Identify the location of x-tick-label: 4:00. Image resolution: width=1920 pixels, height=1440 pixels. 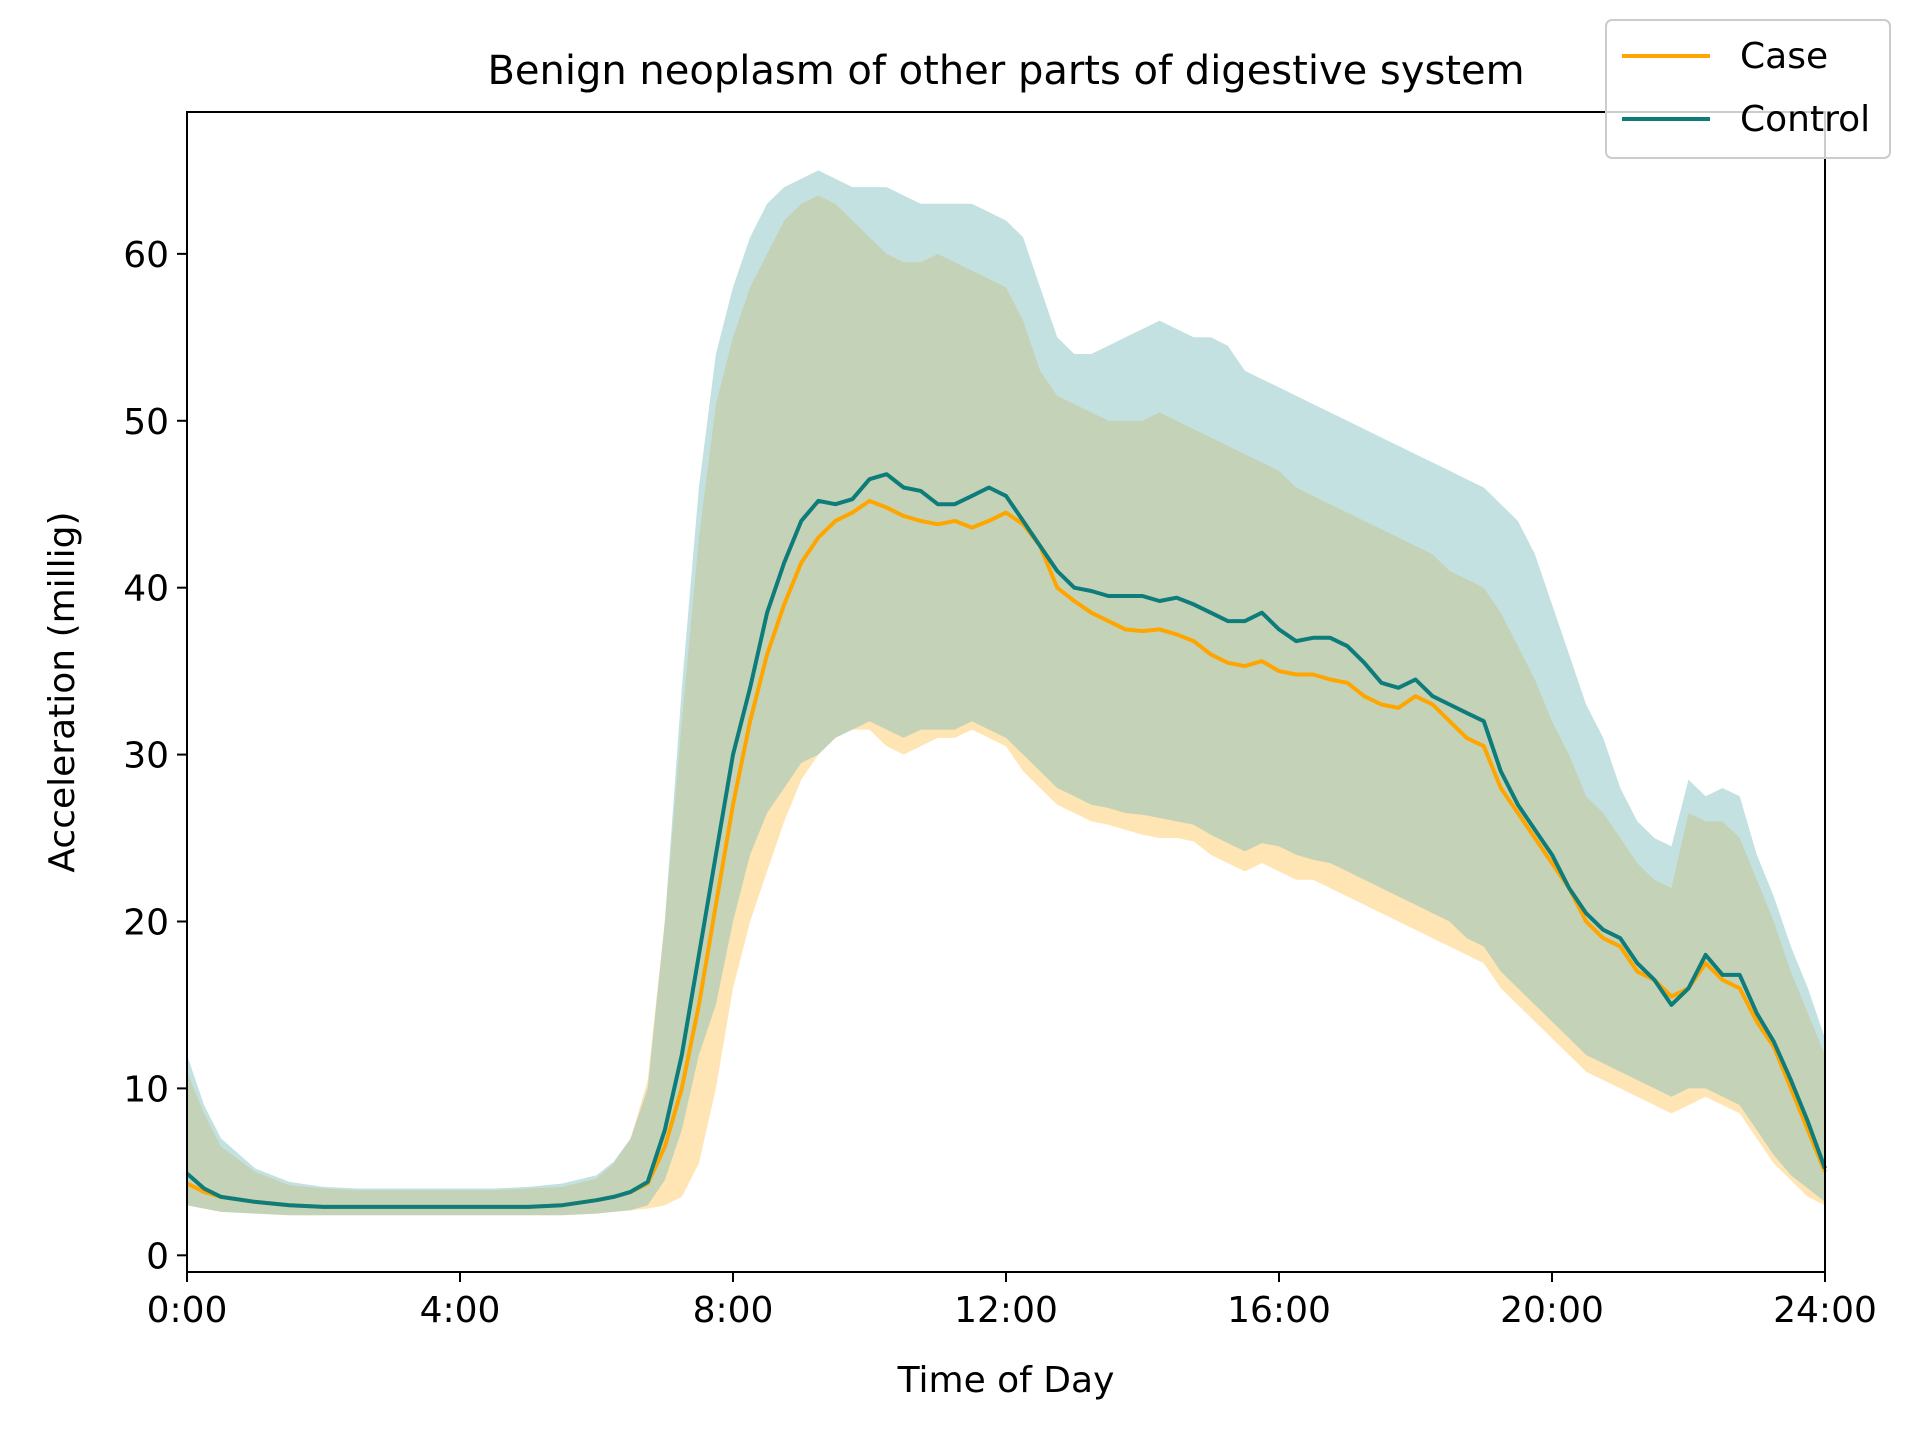
(460, 1310).